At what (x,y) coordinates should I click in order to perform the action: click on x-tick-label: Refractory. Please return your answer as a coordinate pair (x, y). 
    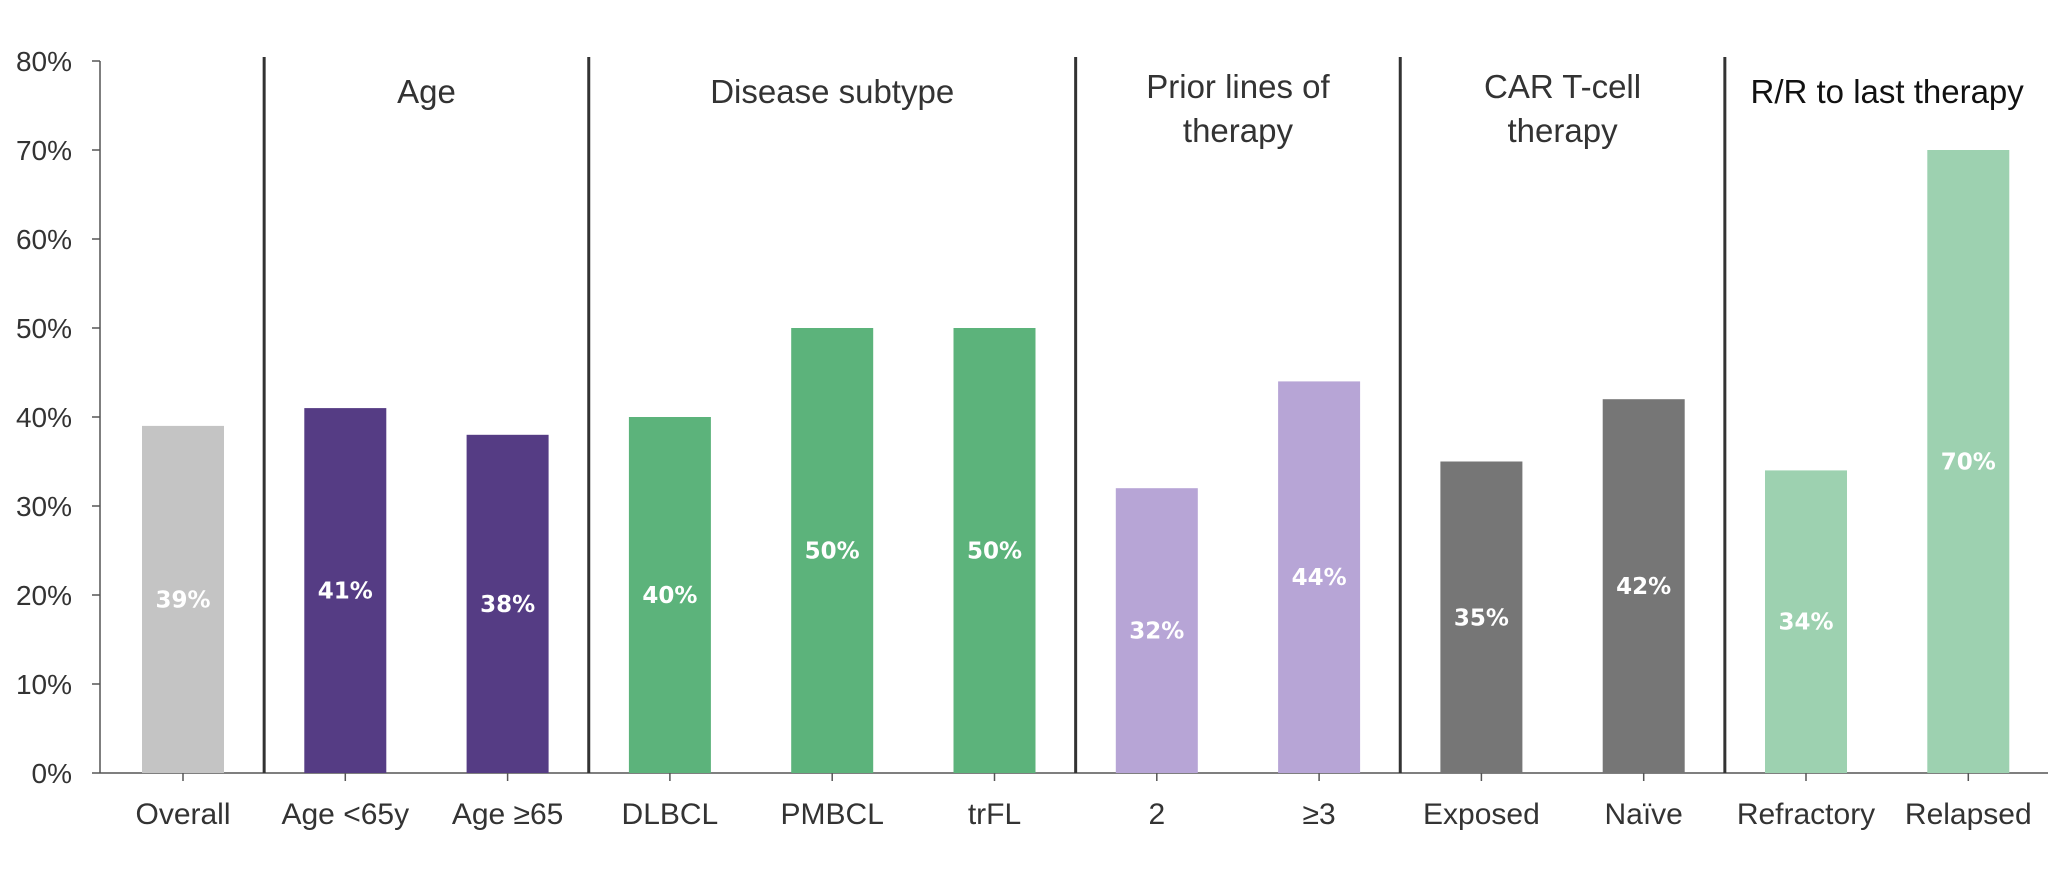
    Looking at the image, I should click on (1806, 814).